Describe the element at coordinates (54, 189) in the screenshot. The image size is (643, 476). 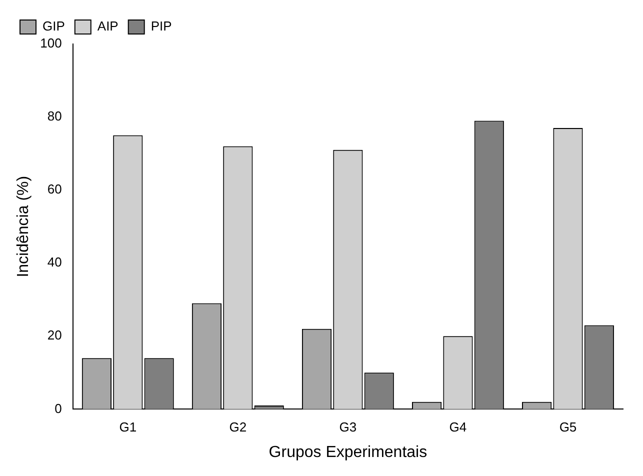
I see `y-tick-label: 60` at that location.